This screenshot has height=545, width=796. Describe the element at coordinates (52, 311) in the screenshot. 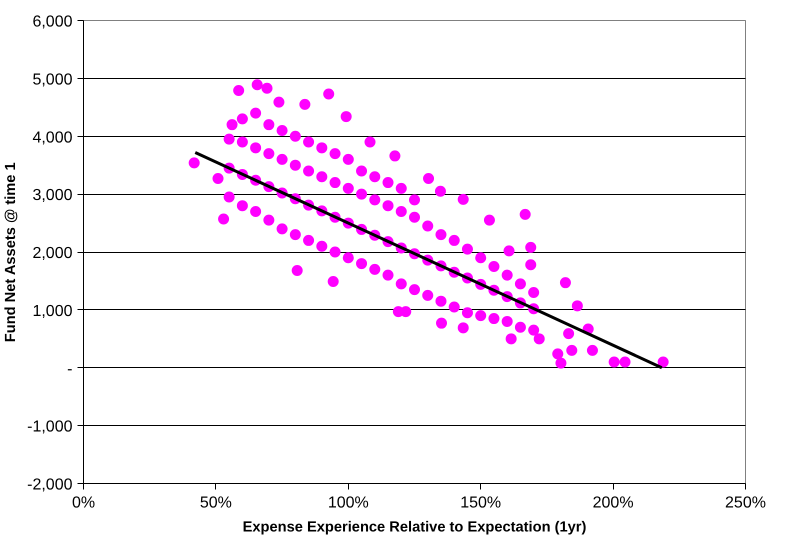

I see `y-tick-label: 1,000` at that location.